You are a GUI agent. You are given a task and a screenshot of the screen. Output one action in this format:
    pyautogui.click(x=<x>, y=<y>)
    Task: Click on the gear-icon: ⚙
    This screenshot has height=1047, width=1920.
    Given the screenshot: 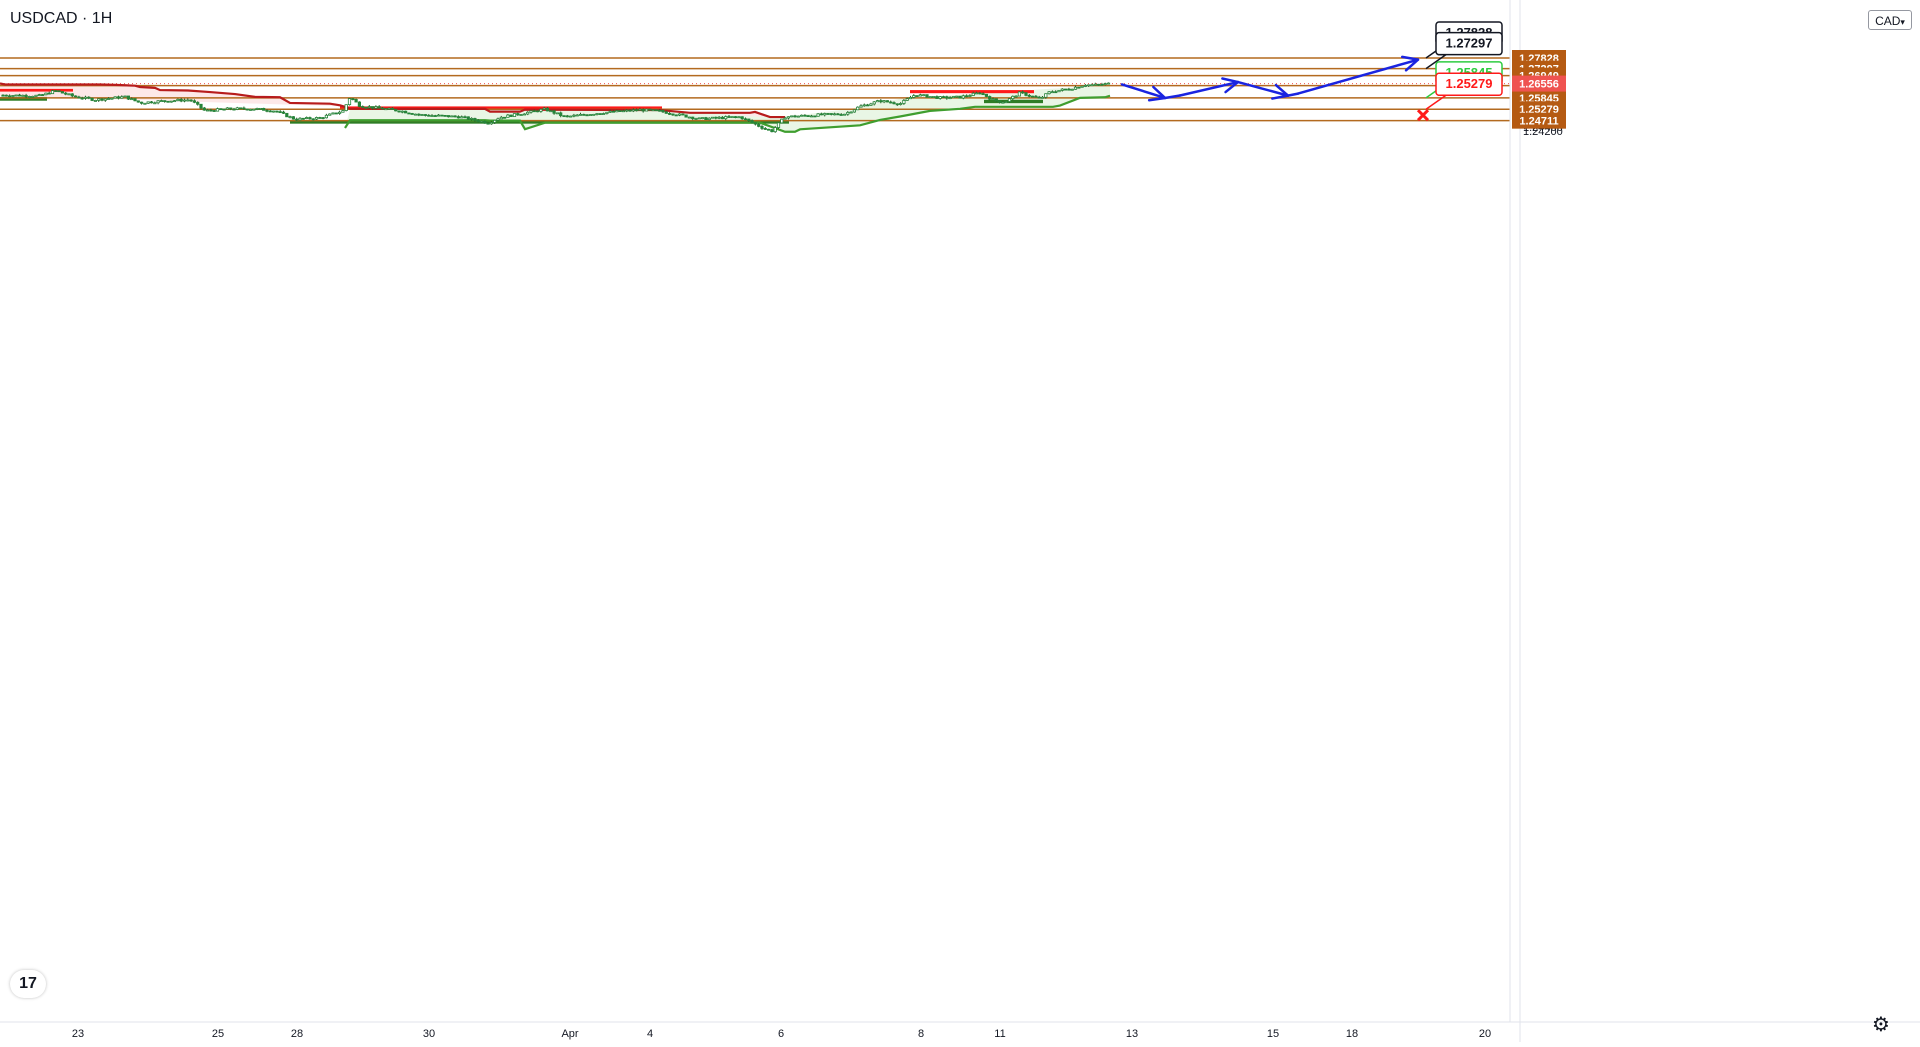 What is the action you would take?
    pyautogui.click(x=1881, y=1025)
    